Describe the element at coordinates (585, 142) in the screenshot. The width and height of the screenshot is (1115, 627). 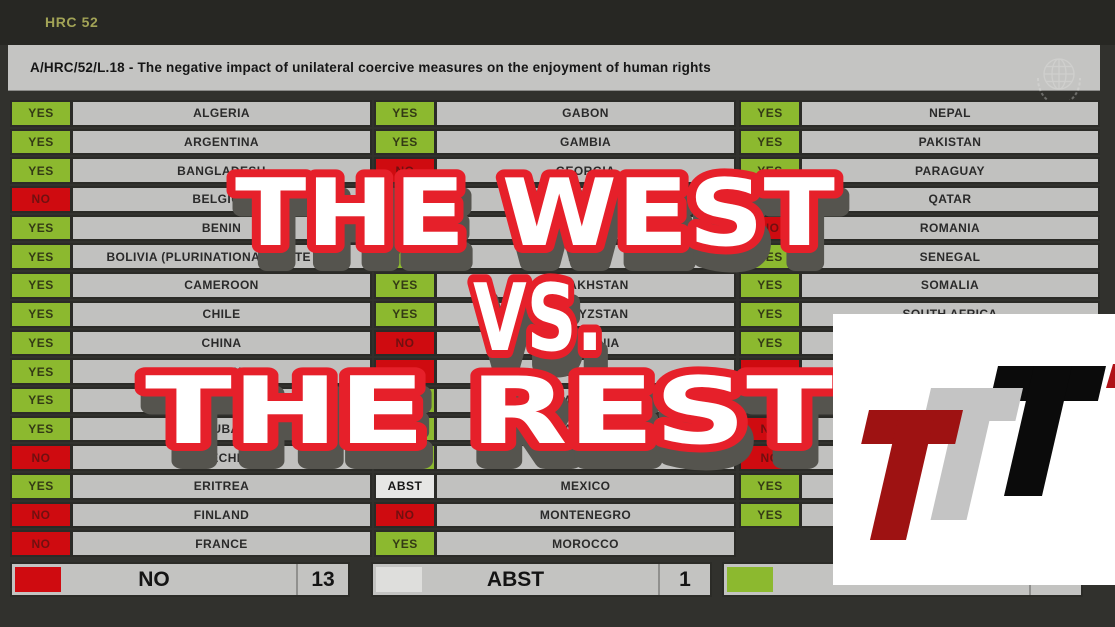
I see `country-name: GAMBIA` at that location.